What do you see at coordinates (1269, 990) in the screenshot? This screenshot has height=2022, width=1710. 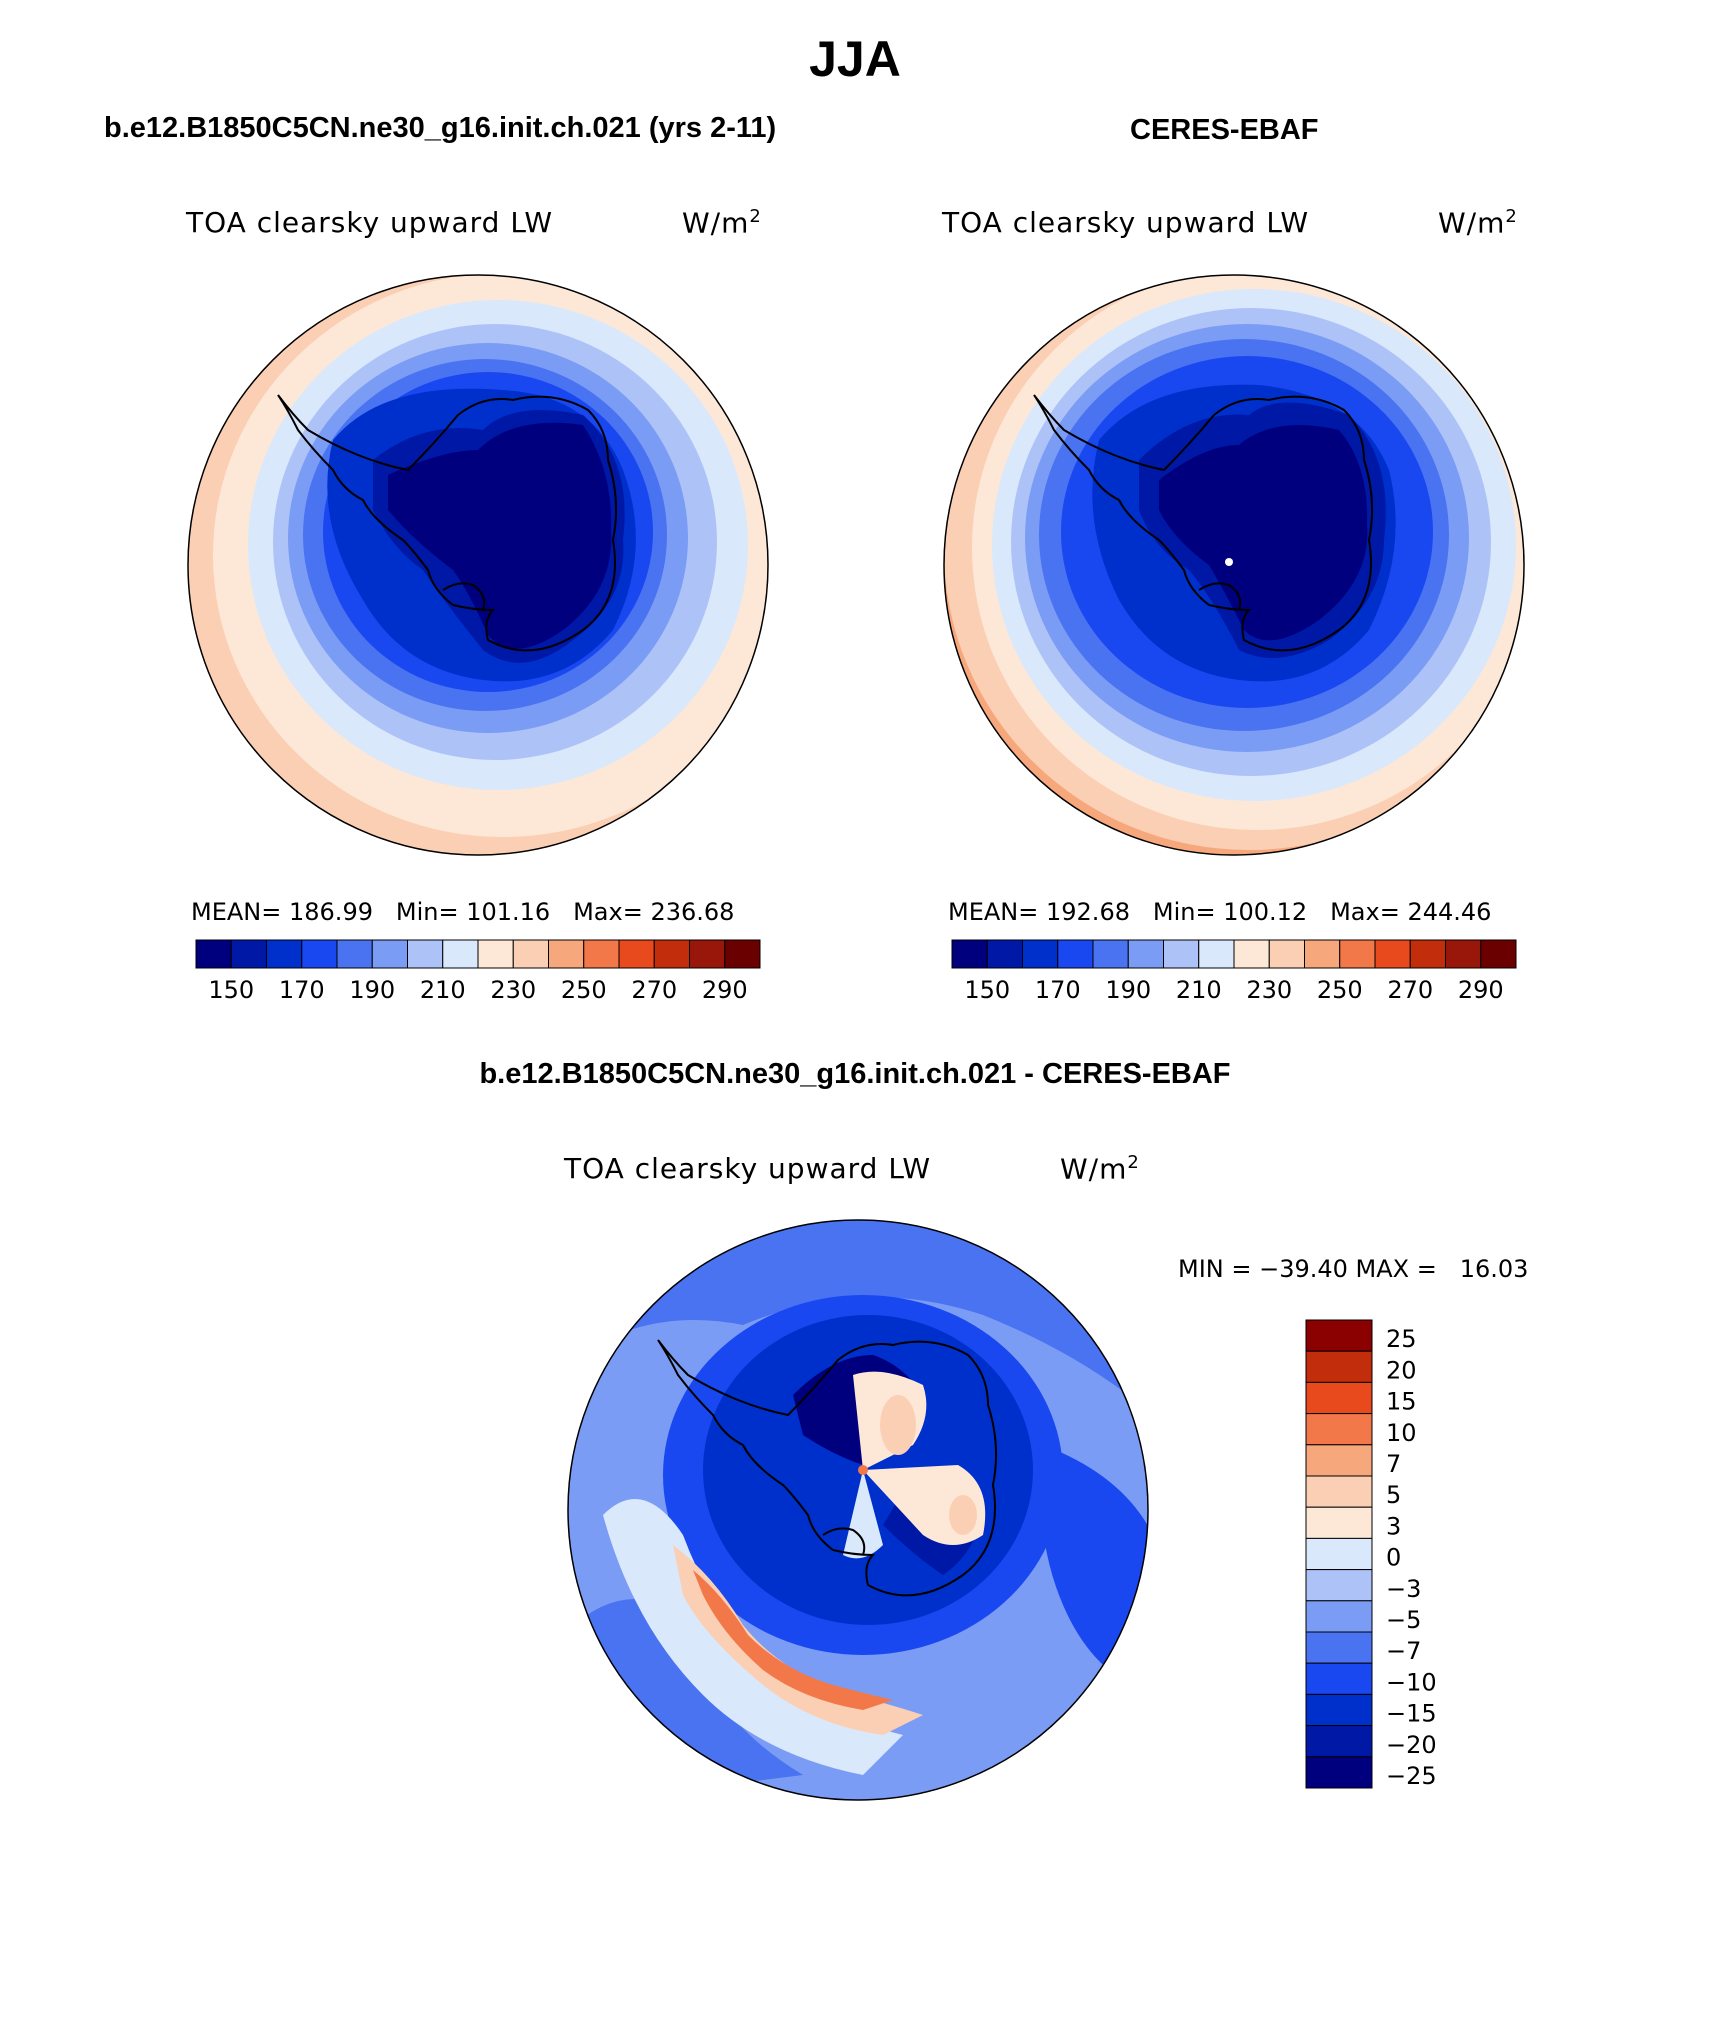 I see `panel-2-colorbar-tick: 230` at bounding box center [1269, 990].